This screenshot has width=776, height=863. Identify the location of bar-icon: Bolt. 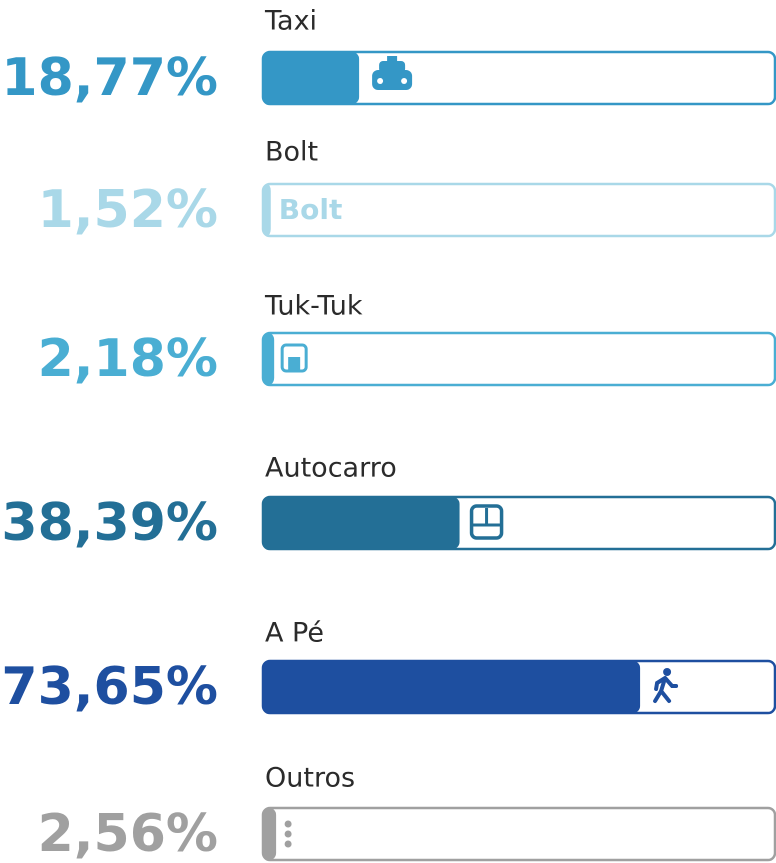
(311, 209).